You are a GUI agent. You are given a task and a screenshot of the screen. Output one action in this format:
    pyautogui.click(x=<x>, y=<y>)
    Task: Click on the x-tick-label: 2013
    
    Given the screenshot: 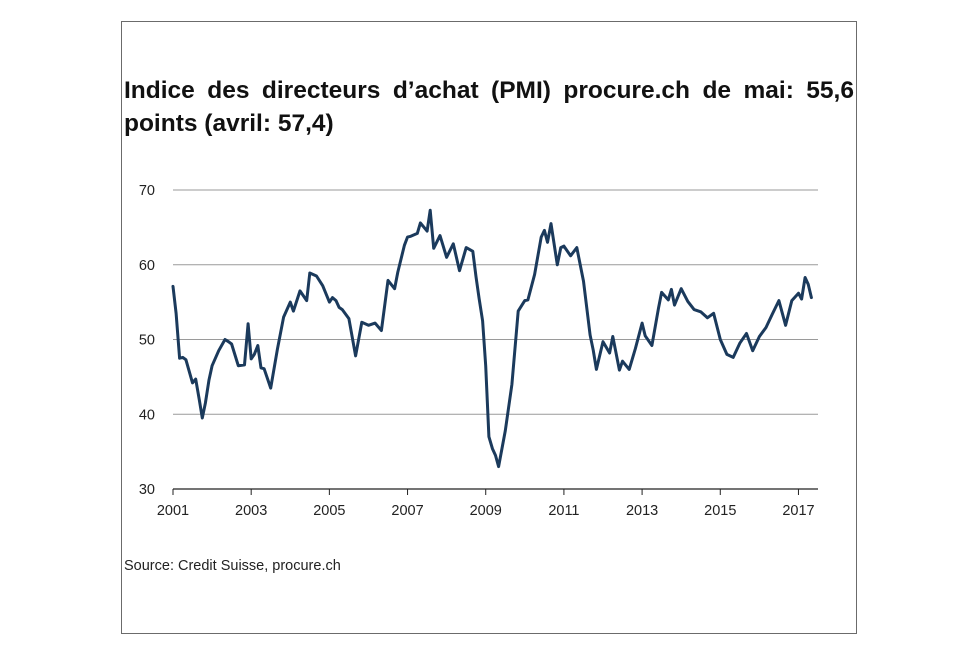 What is the action you would take?
    pyautogui.click(x=642, y=511)
    